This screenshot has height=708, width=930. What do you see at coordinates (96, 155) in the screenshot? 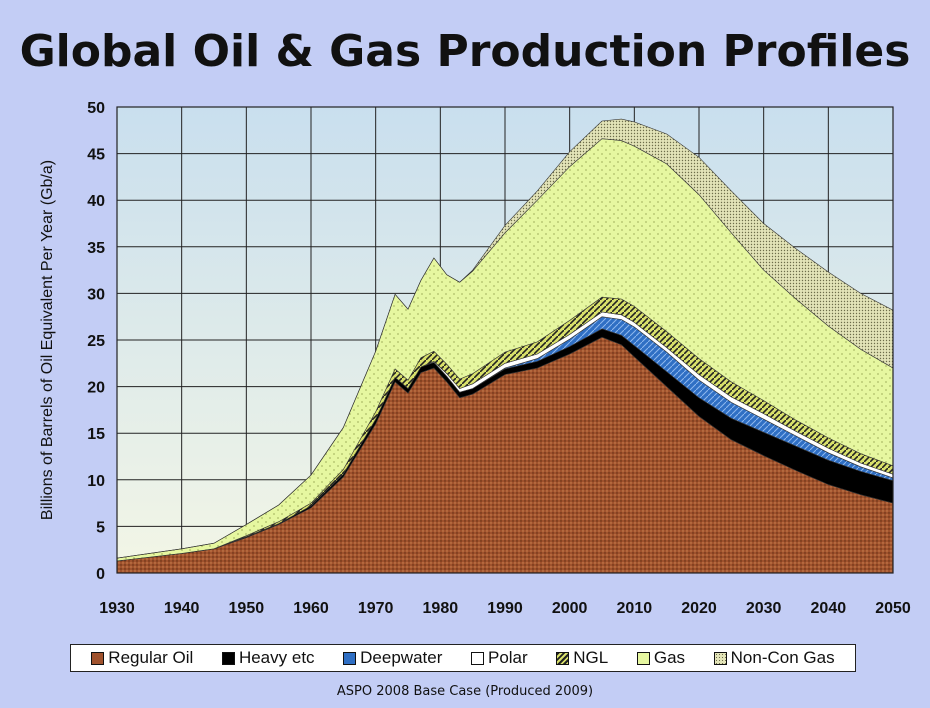
I see `y-tick-label: 45` at bounding box center [96, 155].